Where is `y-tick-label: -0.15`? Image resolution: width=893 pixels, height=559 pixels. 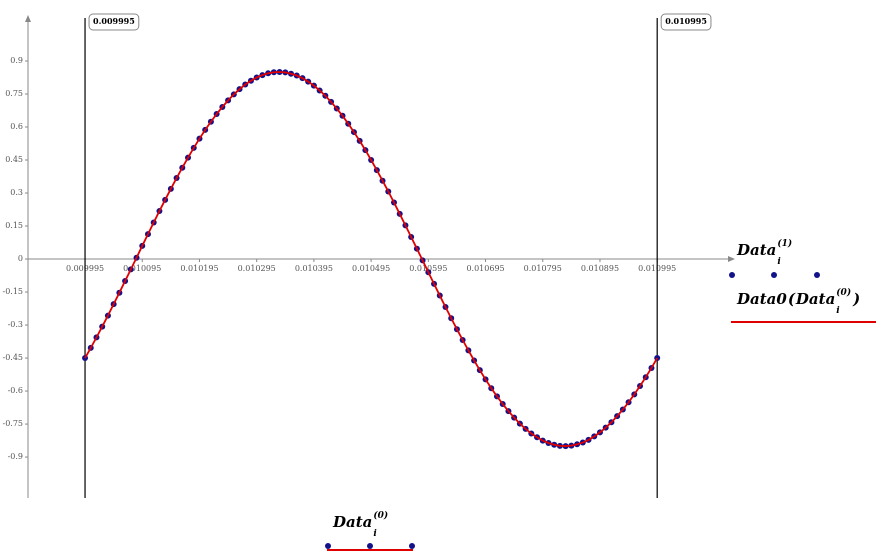 y-tick-label: -0.15 is located at coordinates (12, 291).